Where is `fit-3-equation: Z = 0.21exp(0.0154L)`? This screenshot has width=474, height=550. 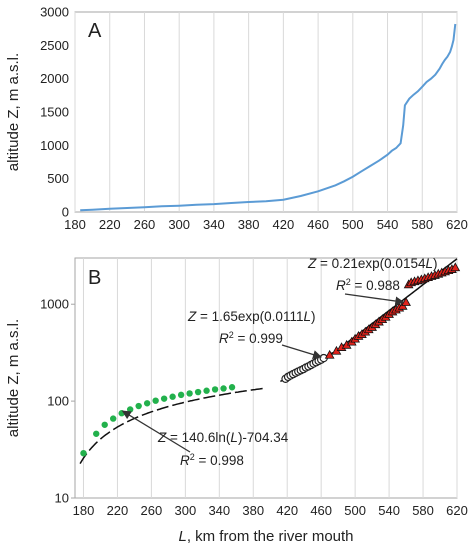 fit-3-equation: Z = 0.21exp(0.0154L) is located at coordinates (372, 263).